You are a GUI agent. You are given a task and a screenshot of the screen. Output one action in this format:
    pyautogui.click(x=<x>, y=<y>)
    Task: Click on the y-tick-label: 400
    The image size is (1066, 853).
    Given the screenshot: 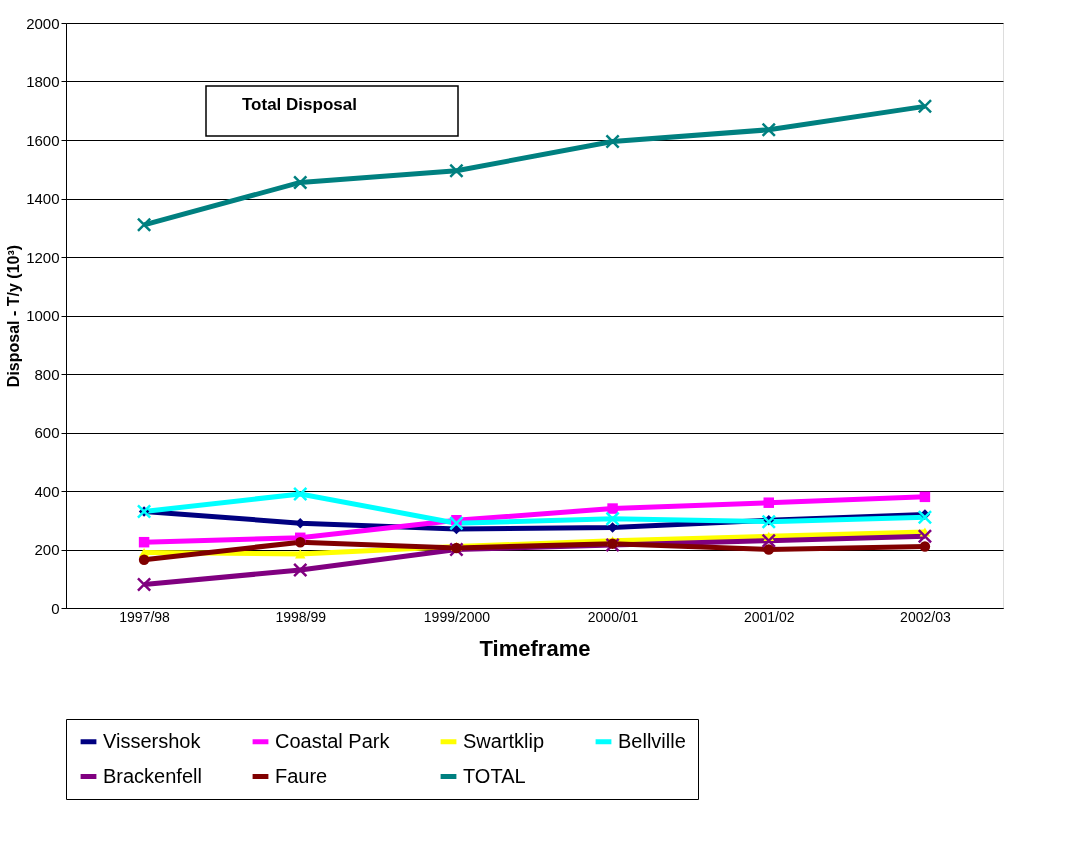 What is the action you would take?
    pyautogui.click(x=47, y=491)
    